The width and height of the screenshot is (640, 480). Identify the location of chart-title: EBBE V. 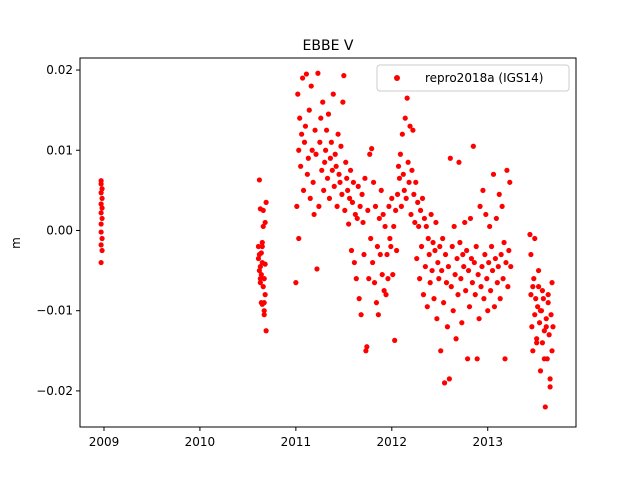
(328, 46).